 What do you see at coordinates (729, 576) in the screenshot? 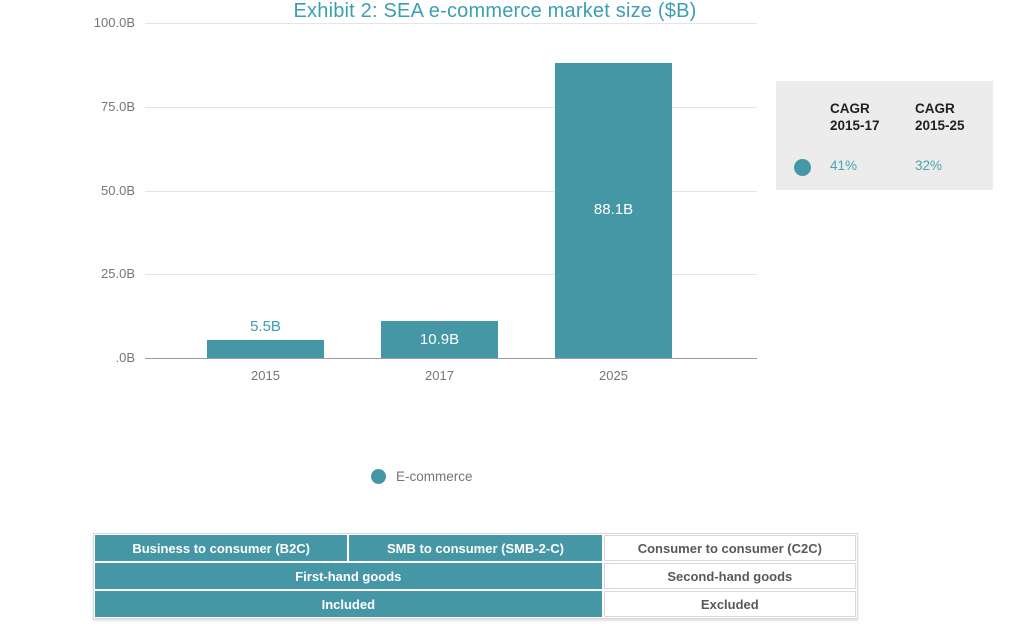
I see `cell-second-hand-goods: Second-hand goods` at bounding box center [729, 576].